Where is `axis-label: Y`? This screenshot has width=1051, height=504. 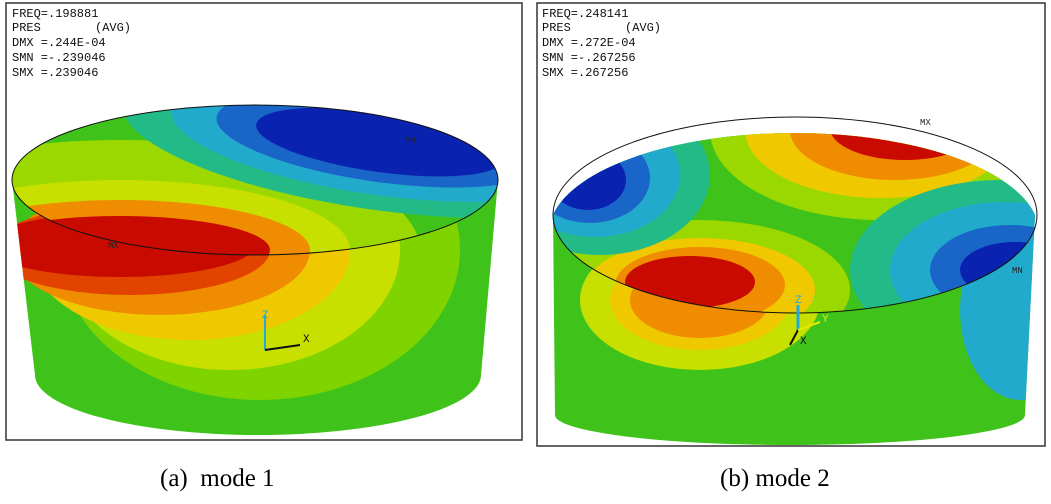
axis-label: Y is located at coordinates (825, 320).